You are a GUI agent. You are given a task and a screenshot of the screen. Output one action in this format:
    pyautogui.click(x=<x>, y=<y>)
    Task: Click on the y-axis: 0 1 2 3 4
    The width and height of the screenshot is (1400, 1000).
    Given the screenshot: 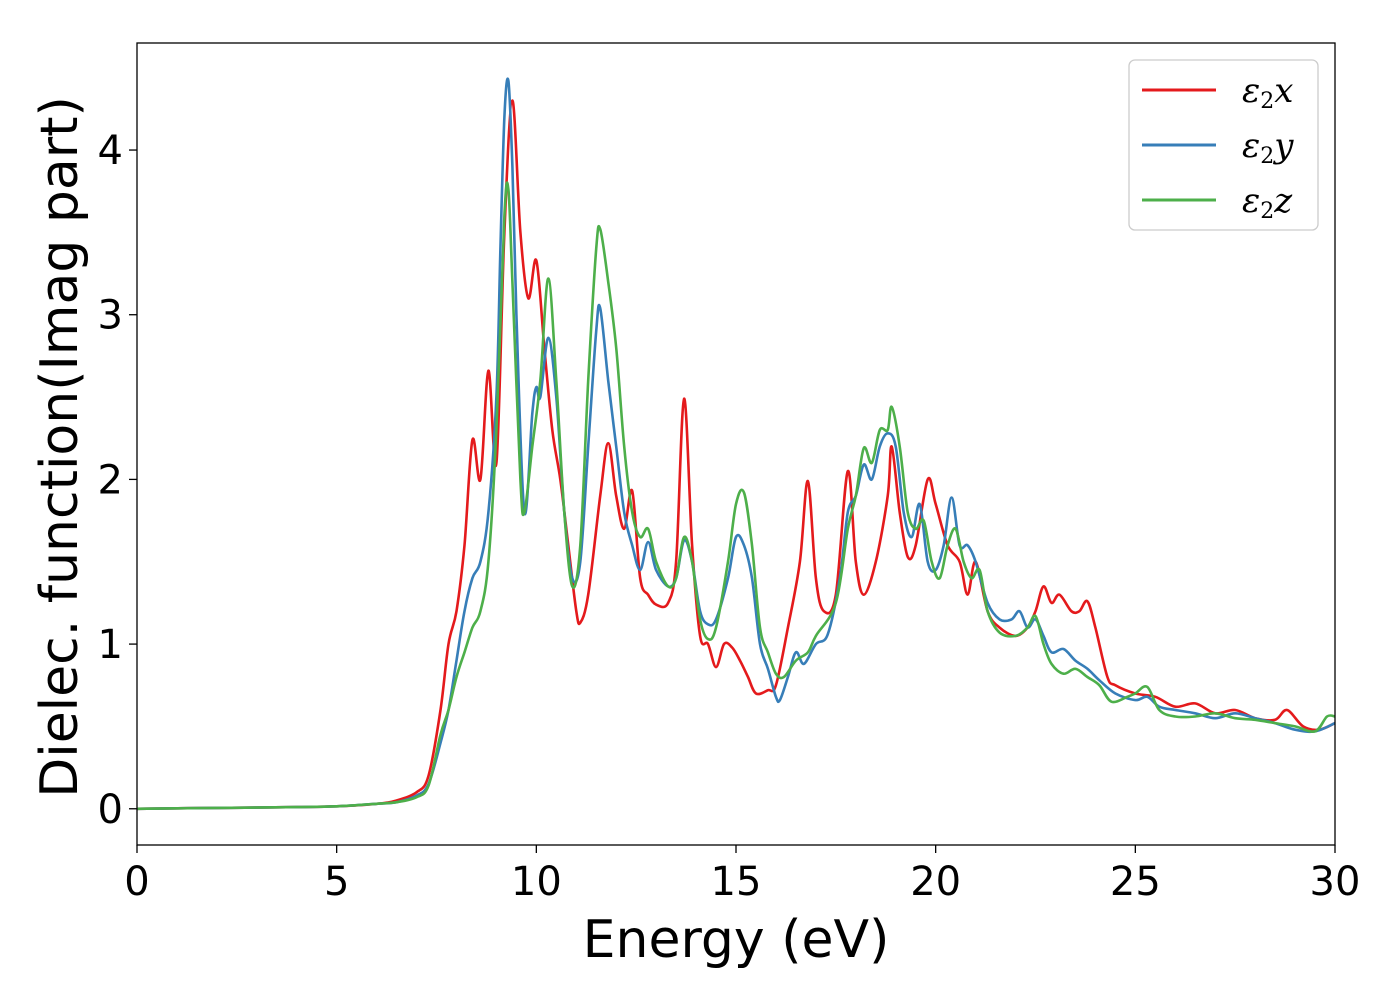 What is the action you would take?
    pyautogui.click(x=117, y=480)
    